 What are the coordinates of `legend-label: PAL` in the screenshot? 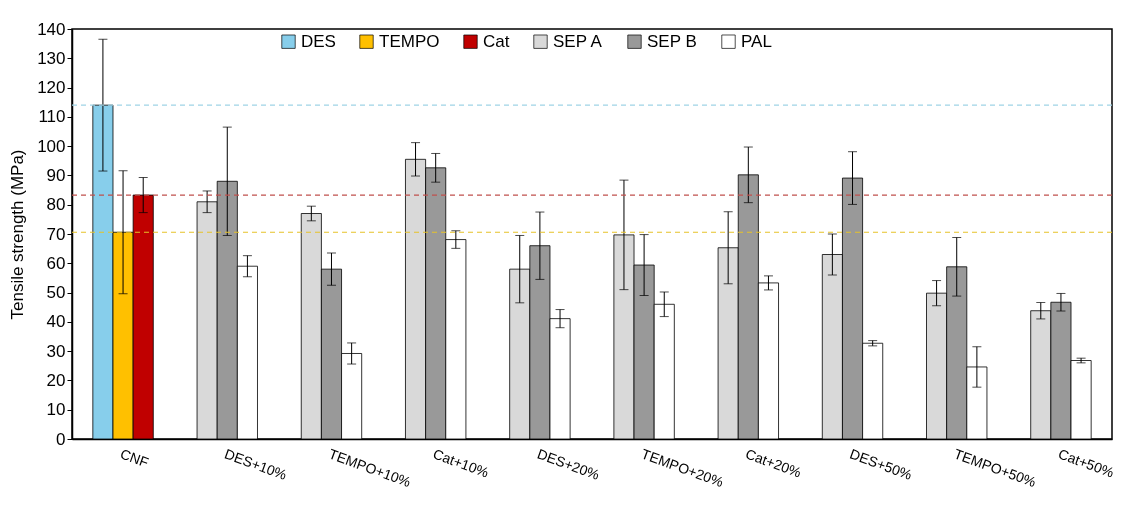 It's located at (756, 41).